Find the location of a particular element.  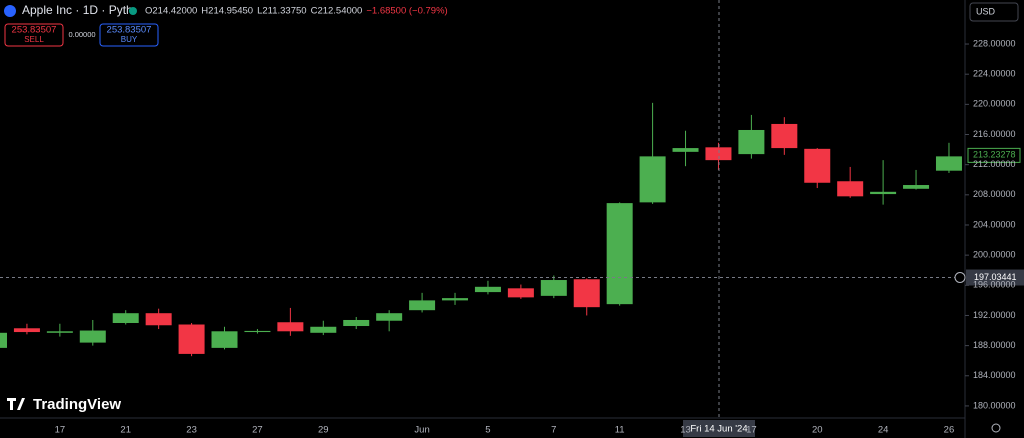

y-tick-label: 188.00000 is located at coordinates (994, 345).